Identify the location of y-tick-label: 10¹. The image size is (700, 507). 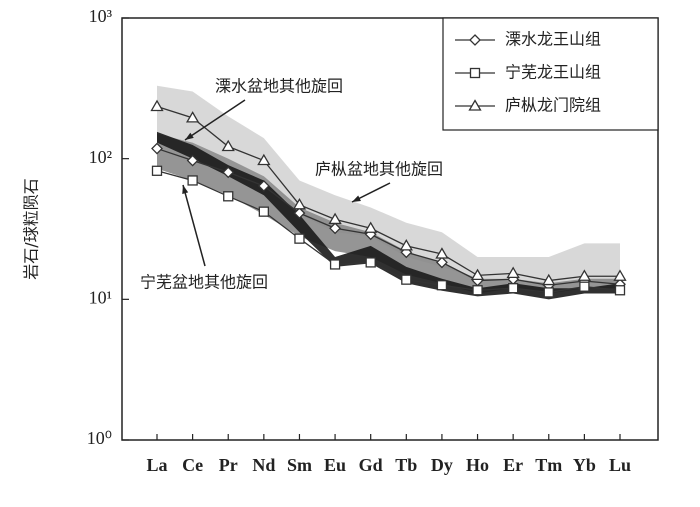
(100, 297).